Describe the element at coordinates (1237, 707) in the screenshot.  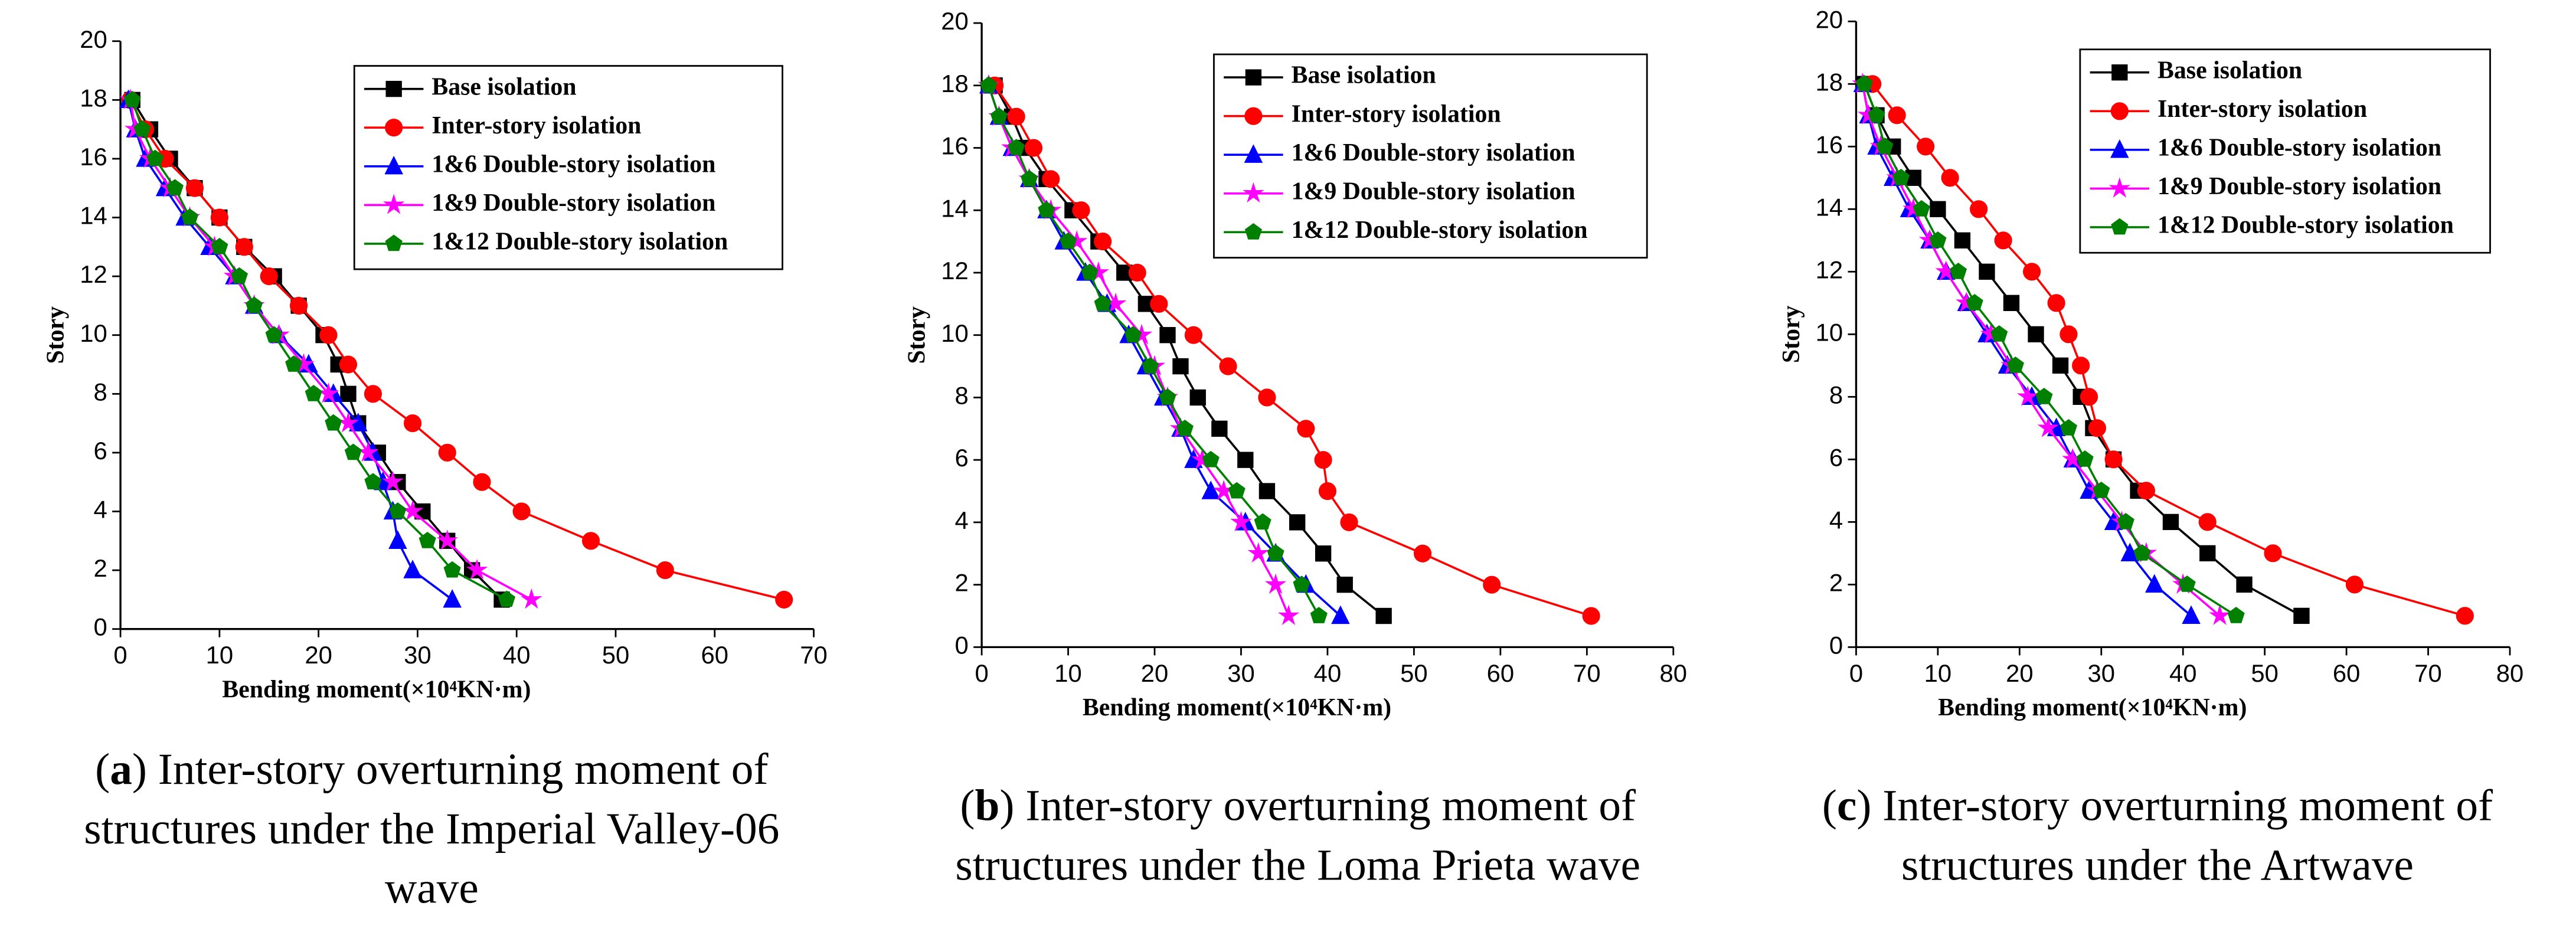
I see `x-axis-label: Bending moment(×10⁴KN·m)` at that location.